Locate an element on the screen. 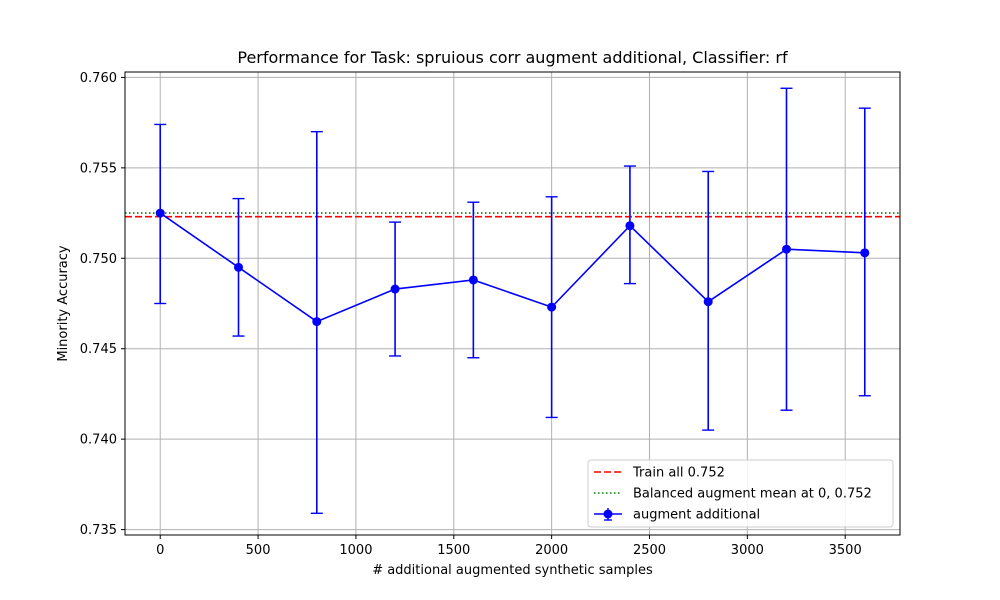 The height and width of the screenshot is (600, 1000). y-tick-label-0: 0.735 is located at coordinates (98, 530).